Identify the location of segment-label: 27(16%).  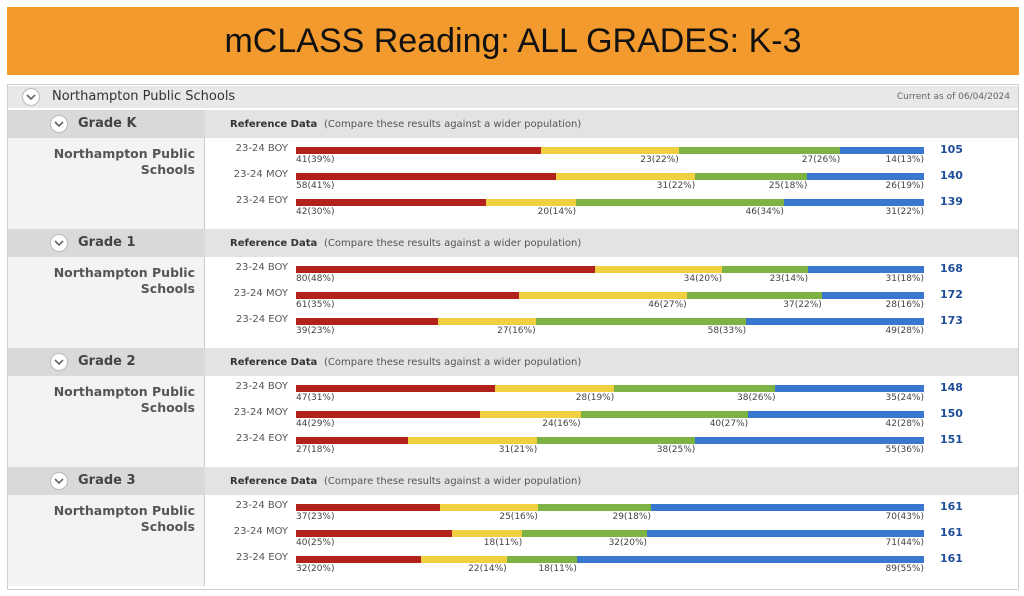
(516, 331).